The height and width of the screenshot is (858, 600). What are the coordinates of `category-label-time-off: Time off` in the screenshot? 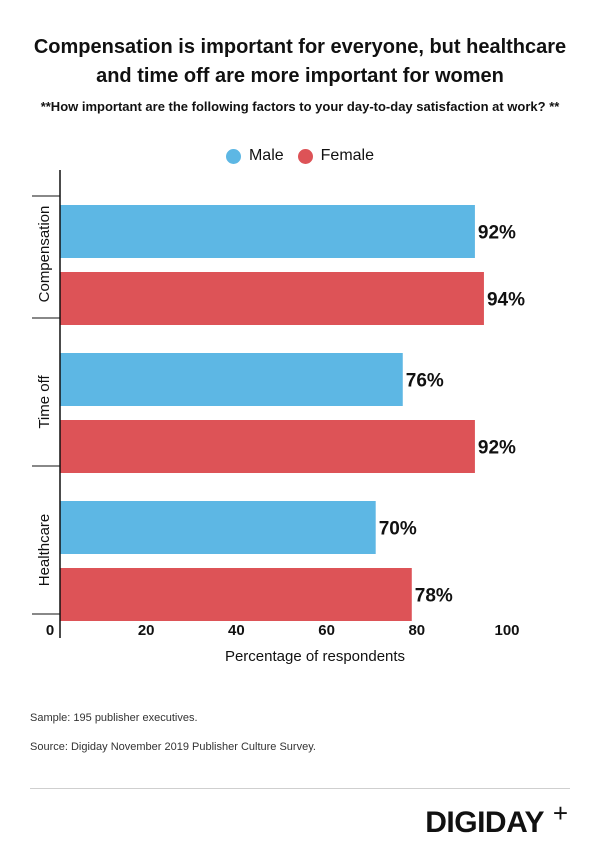 It's located at (44, 401).